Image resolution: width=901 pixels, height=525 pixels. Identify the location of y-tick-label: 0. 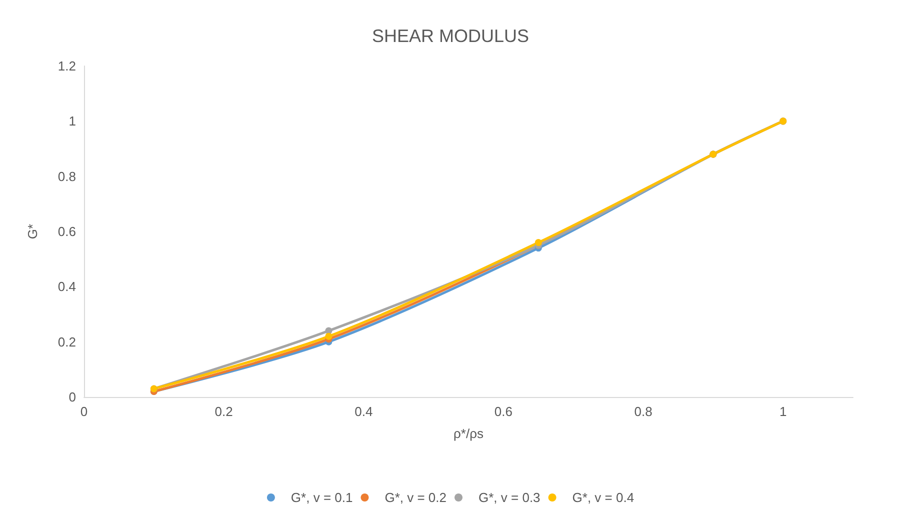
(72, 397).